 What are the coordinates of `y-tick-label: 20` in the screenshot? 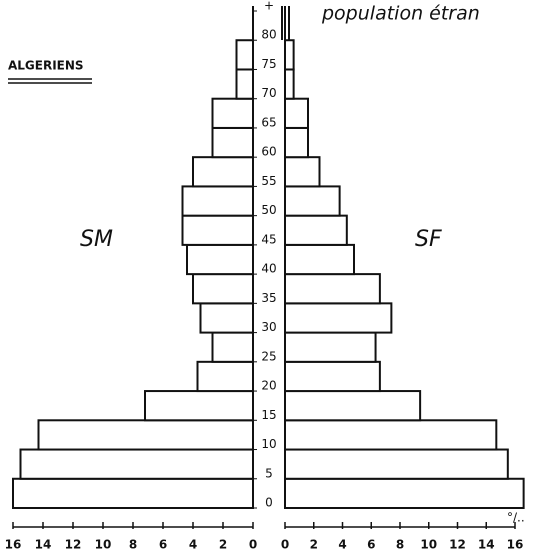 It's located at (268, 386).